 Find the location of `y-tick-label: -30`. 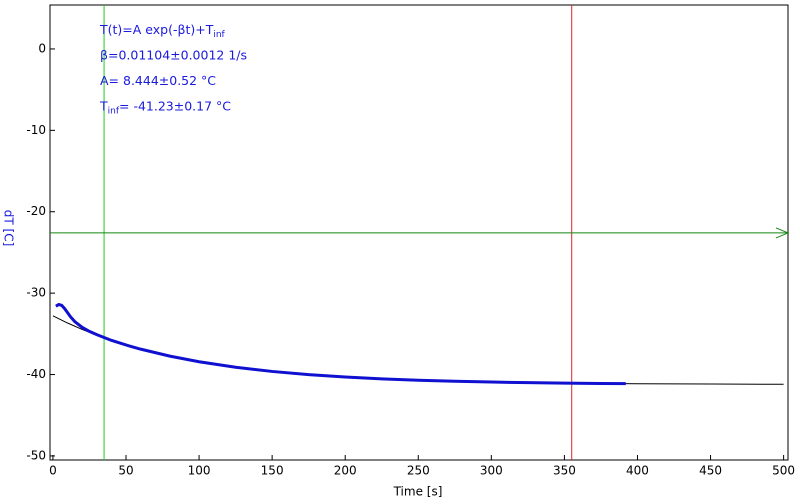

y-tick-label: -30 is located at coordinates (36, 293).